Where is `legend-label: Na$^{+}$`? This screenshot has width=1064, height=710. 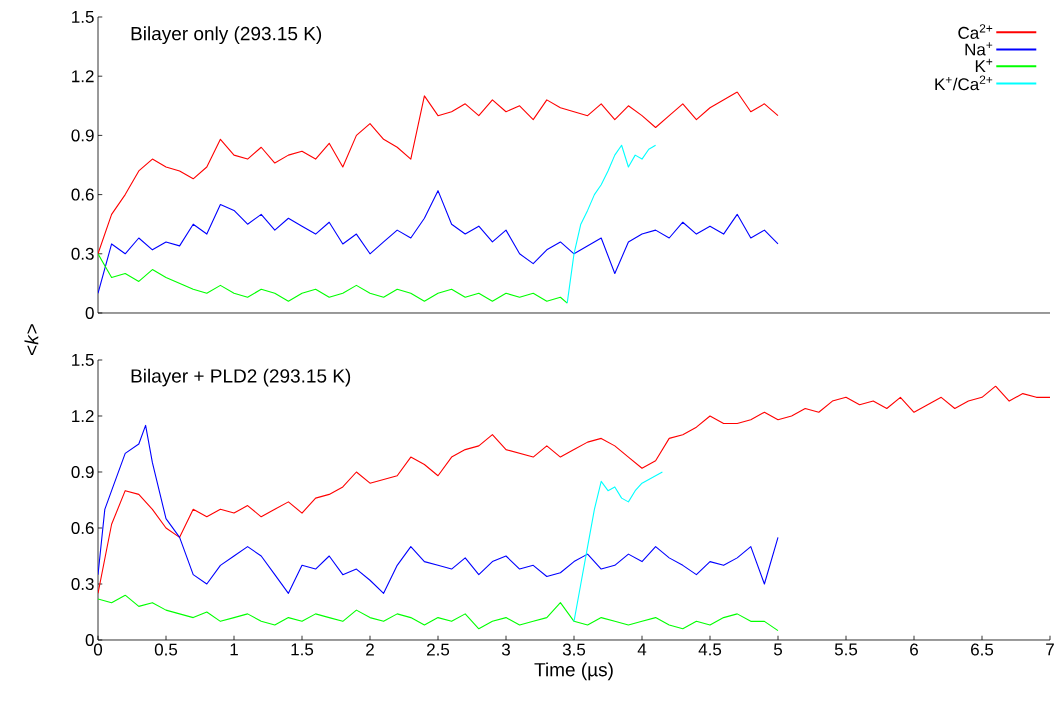
legend-label: Na$^{+}$ is located at coordinates (979, 49).